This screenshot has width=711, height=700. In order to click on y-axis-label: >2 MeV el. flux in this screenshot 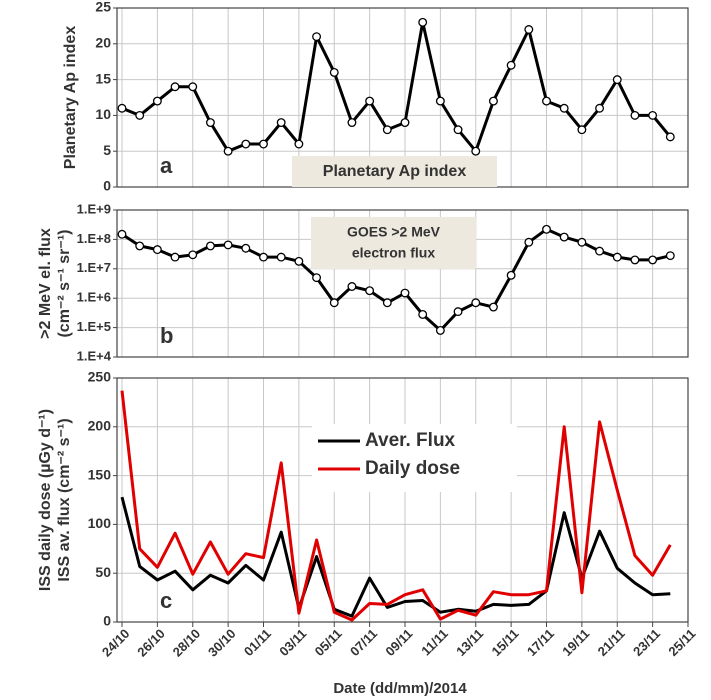, I will do `click(45, 283)`.